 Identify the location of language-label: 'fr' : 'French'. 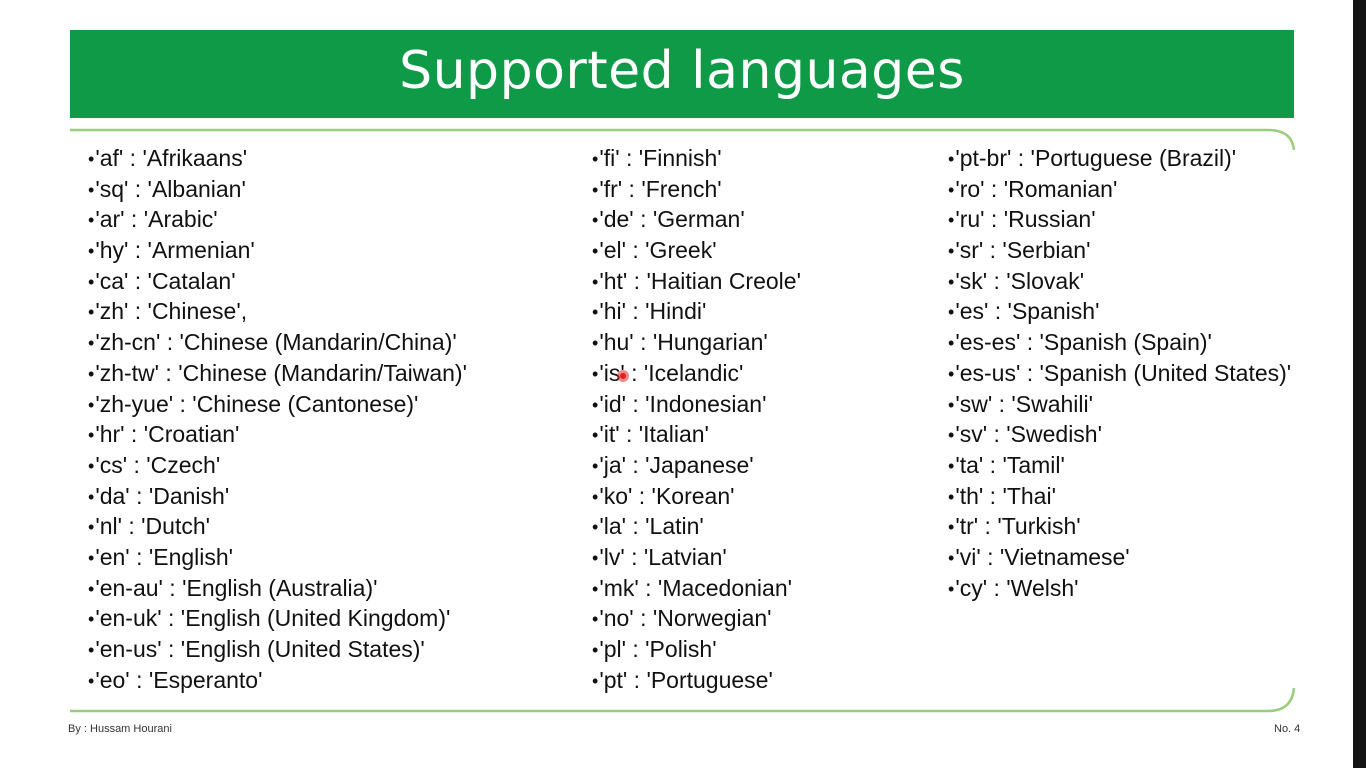
(660, 188).